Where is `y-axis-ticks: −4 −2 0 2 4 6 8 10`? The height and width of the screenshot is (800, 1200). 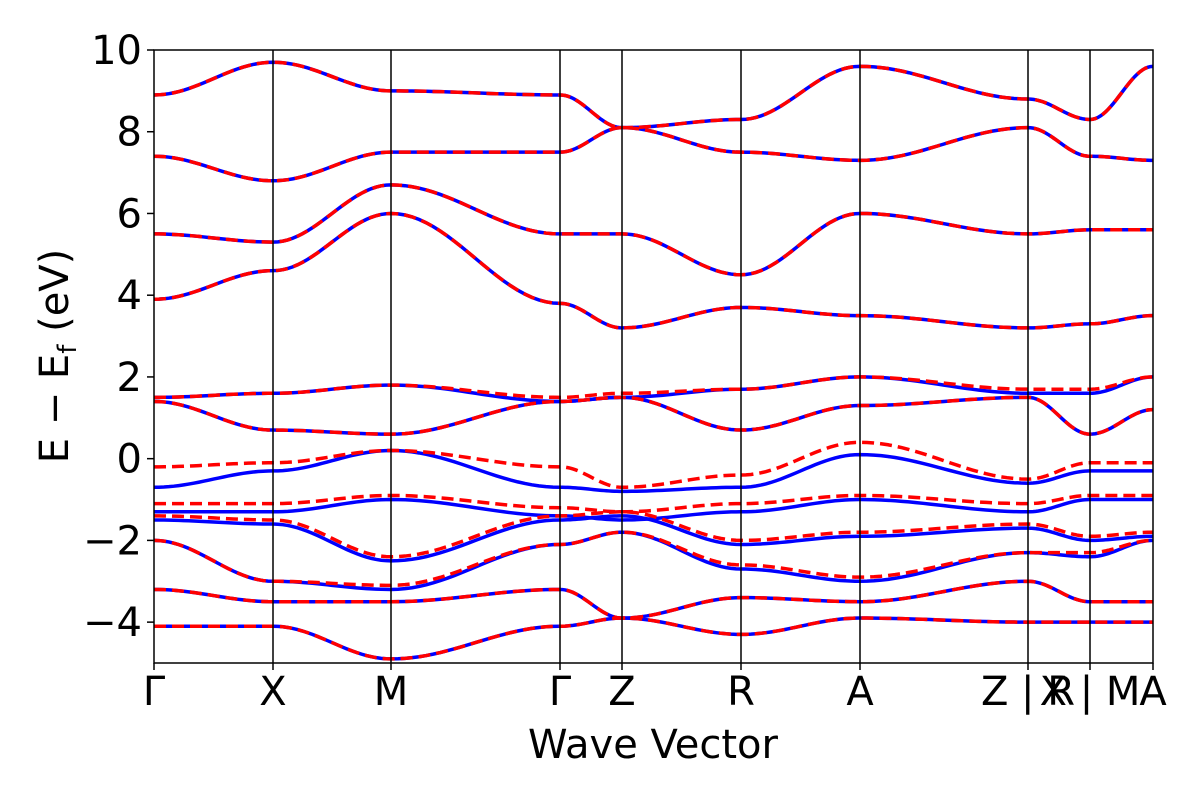 y-axis-ticks: −4 −2 0 2 4 6 8 10 is located at coordinates (118, 337).